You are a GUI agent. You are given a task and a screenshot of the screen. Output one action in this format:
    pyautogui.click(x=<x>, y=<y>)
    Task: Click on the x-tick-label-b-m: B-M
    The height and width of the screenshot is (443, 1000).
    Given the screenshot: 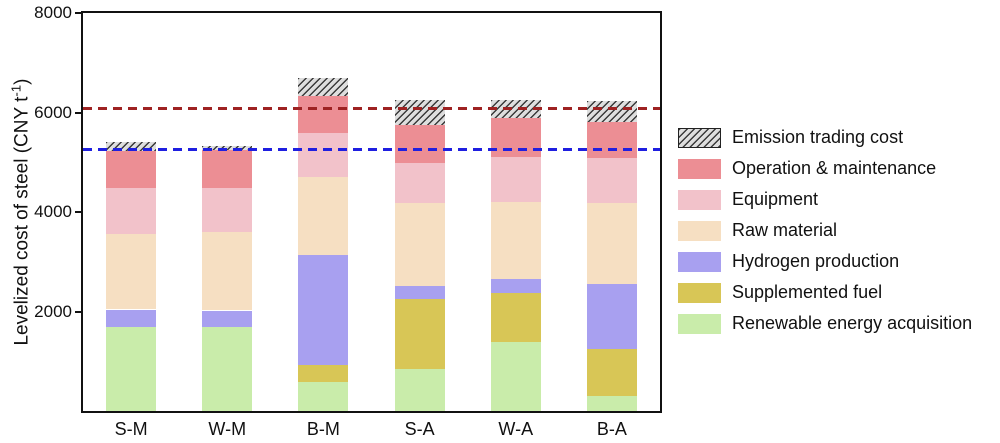 What is the action you would take?
    pyautogui.click(x=323, y=429)
    